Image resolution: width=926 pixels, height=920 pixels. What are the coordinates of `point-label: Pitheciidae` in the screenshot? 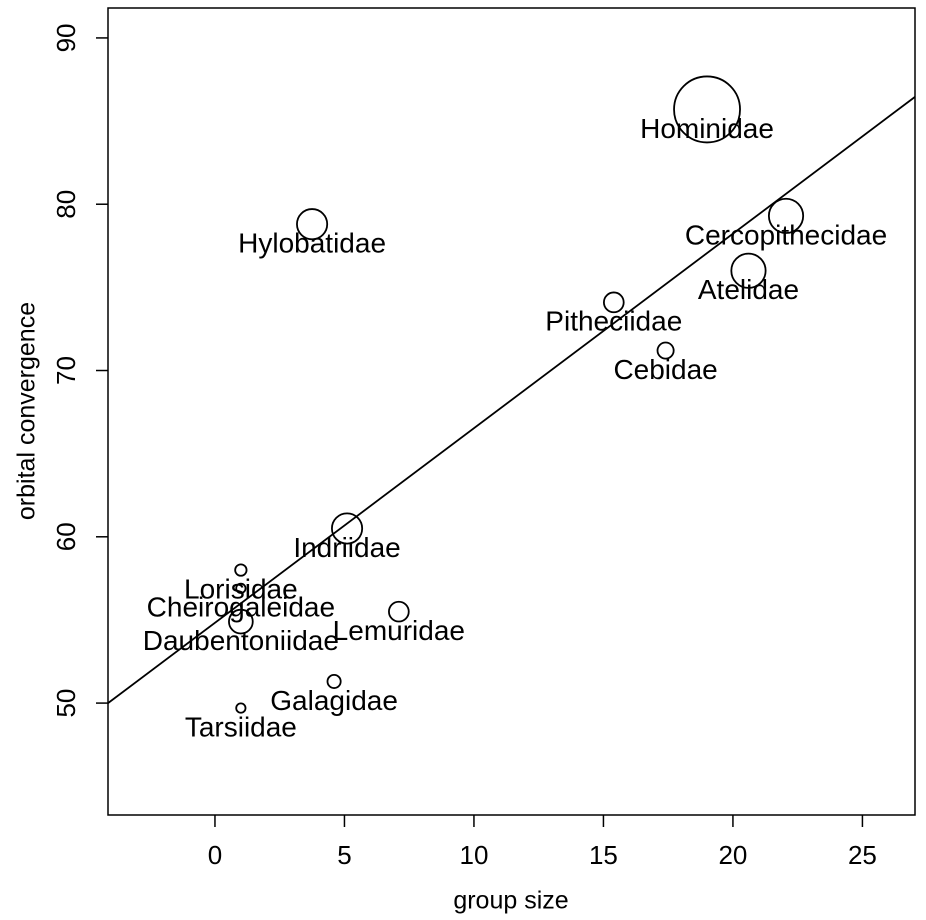 It's located at (613, 321).